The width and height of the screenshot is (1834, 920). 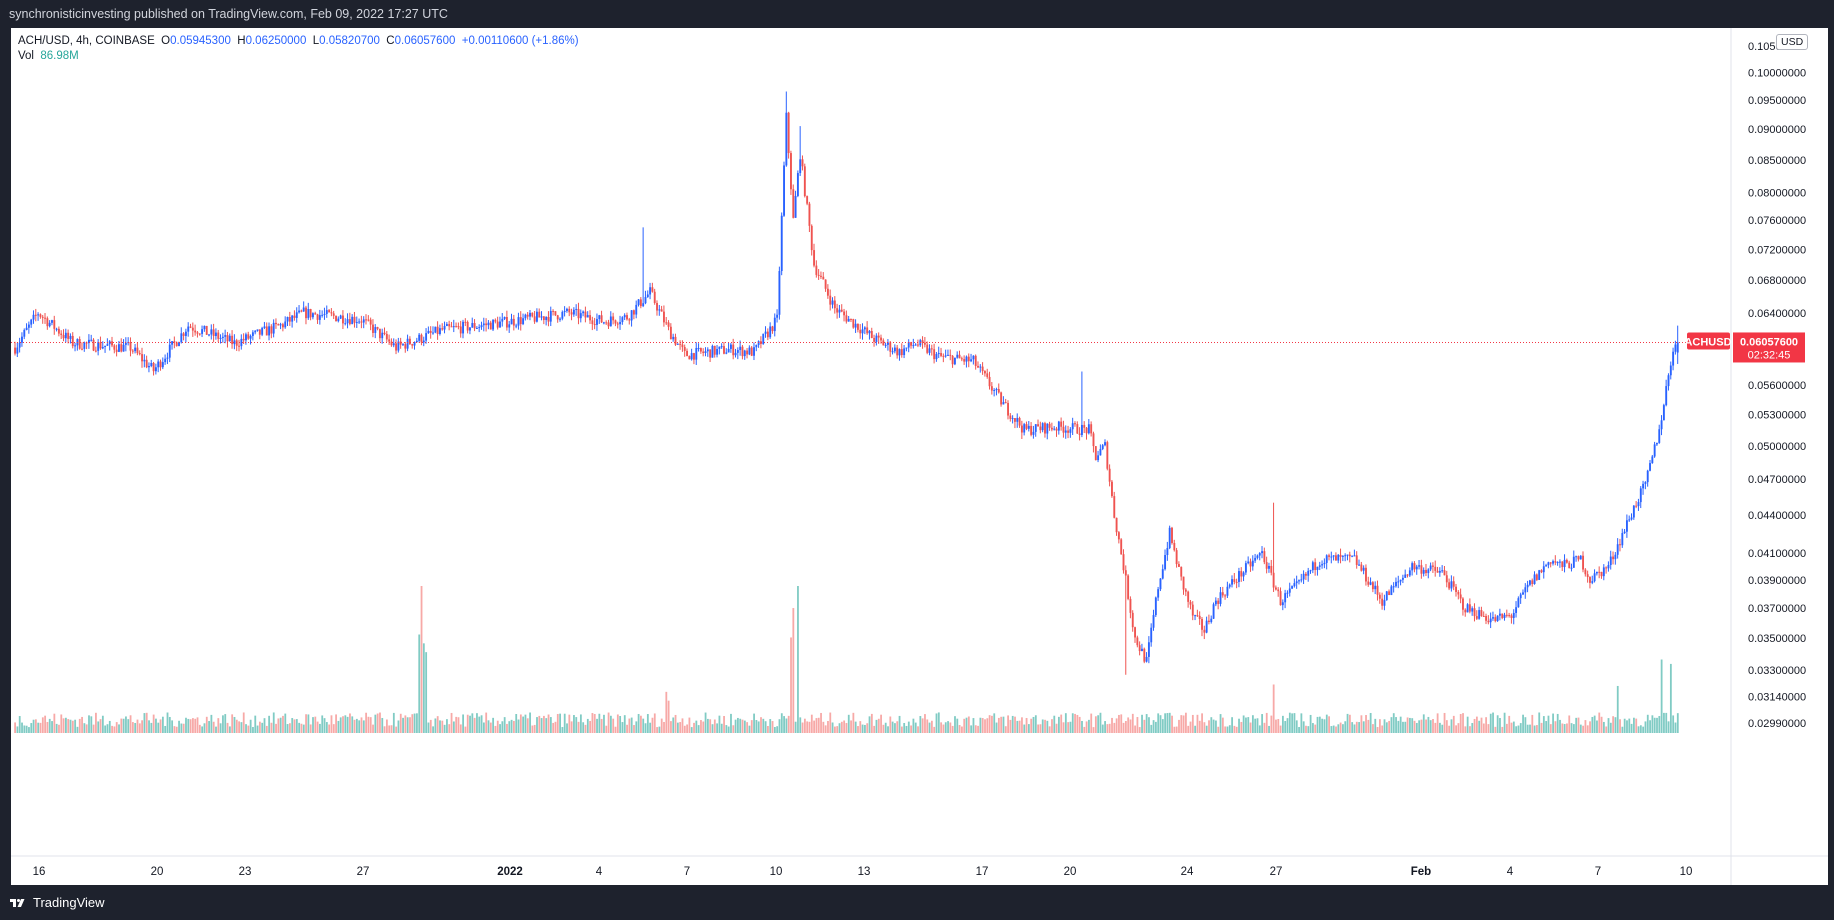 What do you see at coordinates (1792, 42) in the screenshot?
I see `currency-button: USD` at bounding box center [1792, 42].